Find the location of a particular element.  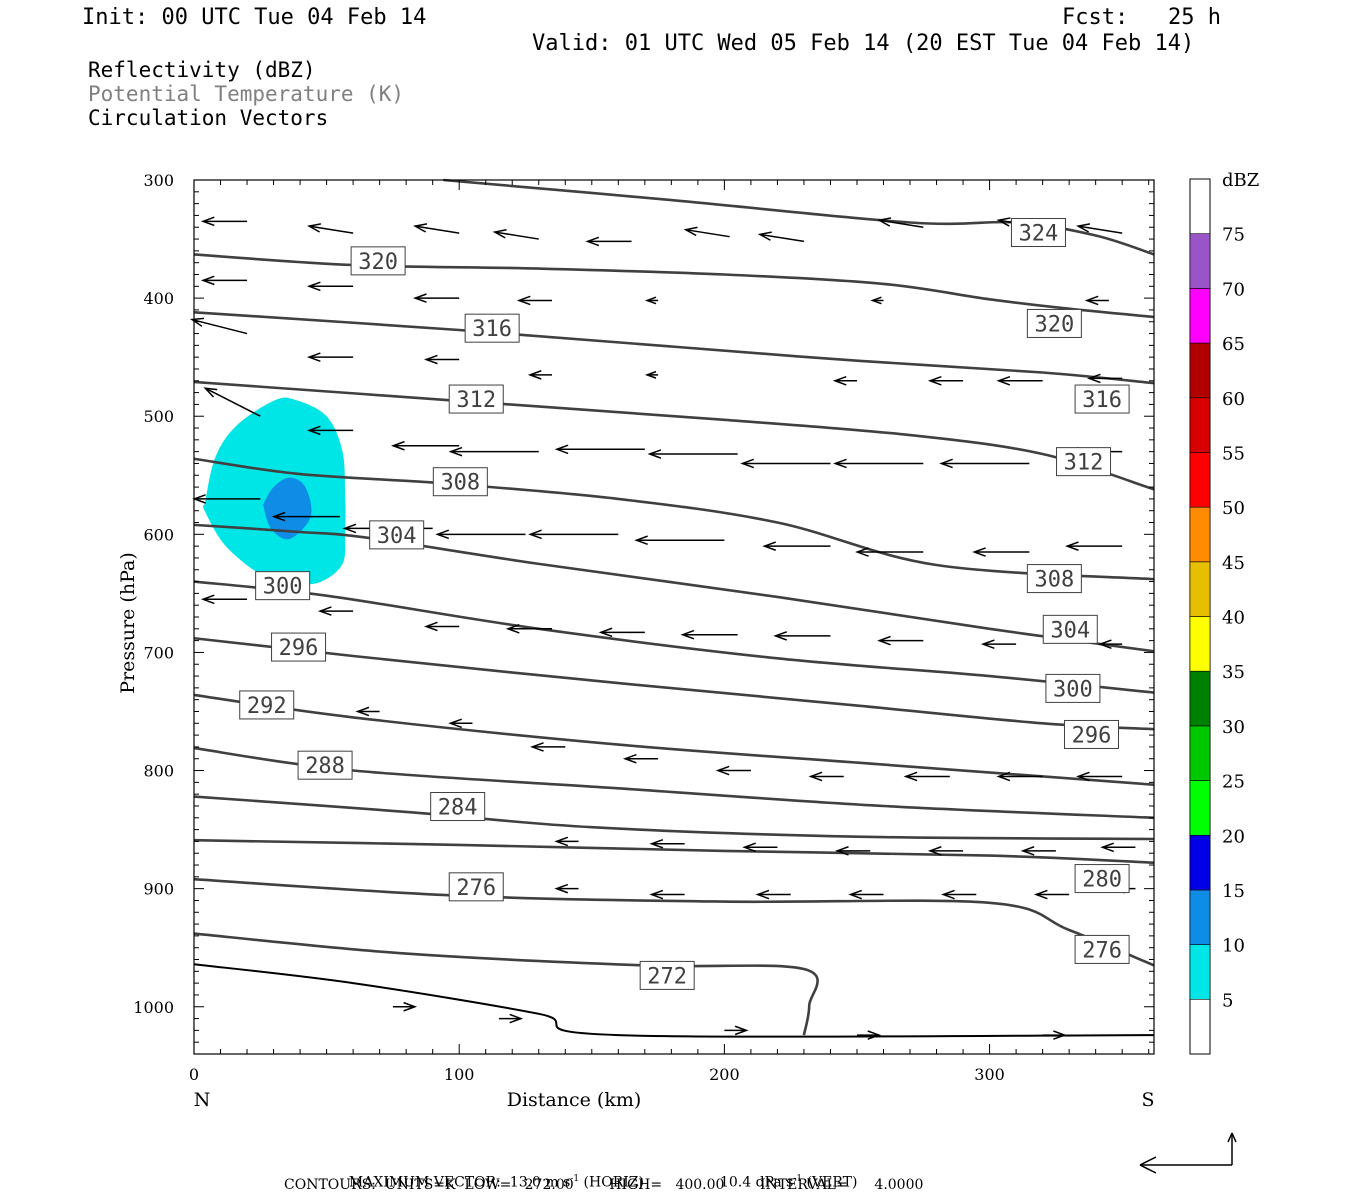

y-tick-label: 600 is located at coordinates (158, 534).